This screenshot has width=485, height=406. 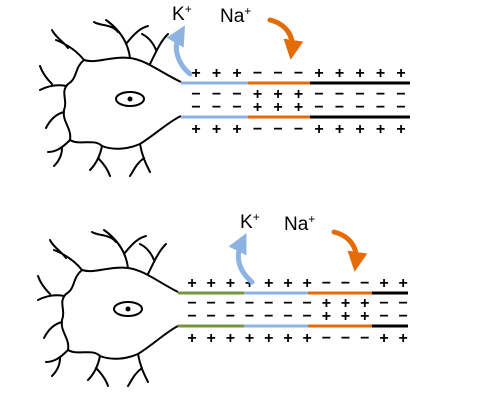 I want to click on top-outer-top-charge-8: +, so click(x=359, y=73).